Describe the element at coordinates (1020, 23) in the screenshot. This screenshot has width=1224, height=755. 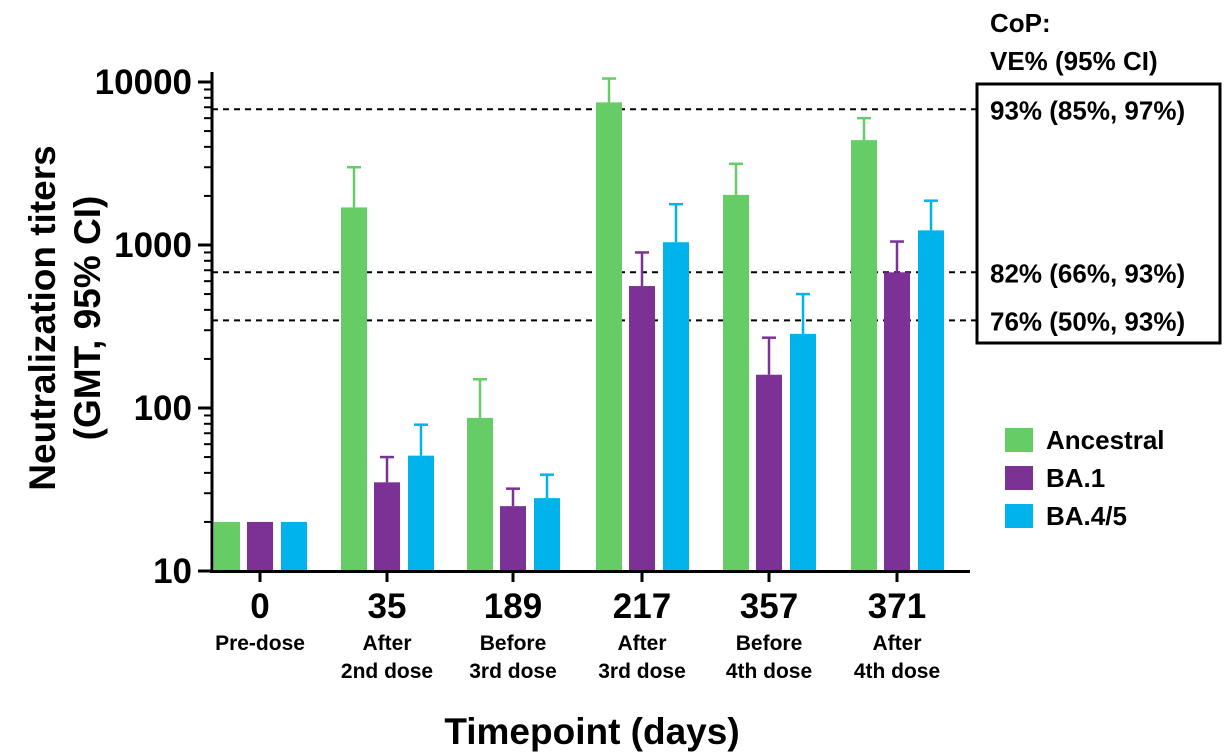
I see `annotation-title-line1: CoP:` at that location.